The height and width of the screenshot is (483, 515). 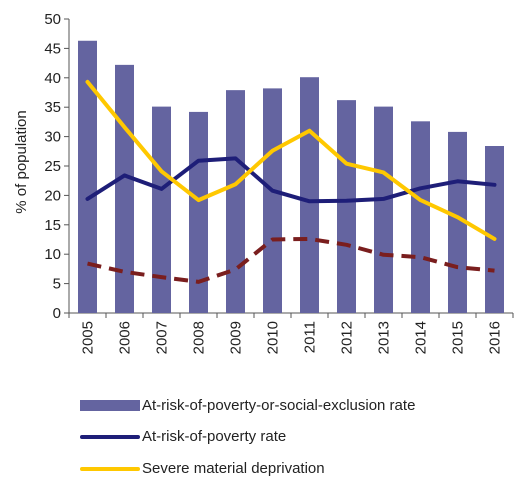 I want to click on y-tick-label: 5, so click(x=57, y=284).